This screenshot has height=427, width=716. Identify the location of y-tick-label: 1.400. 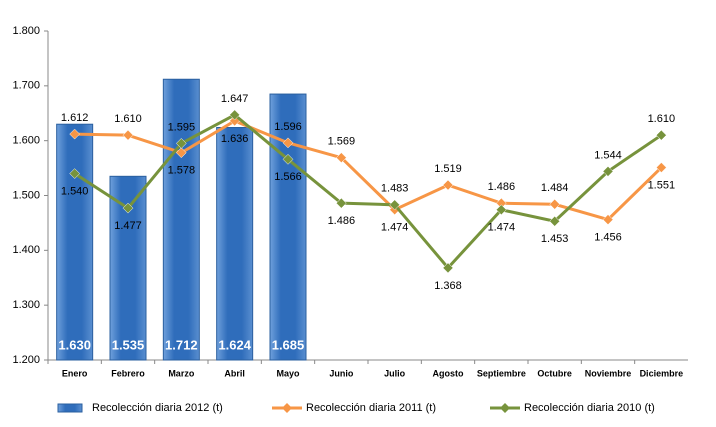
(26, 250).